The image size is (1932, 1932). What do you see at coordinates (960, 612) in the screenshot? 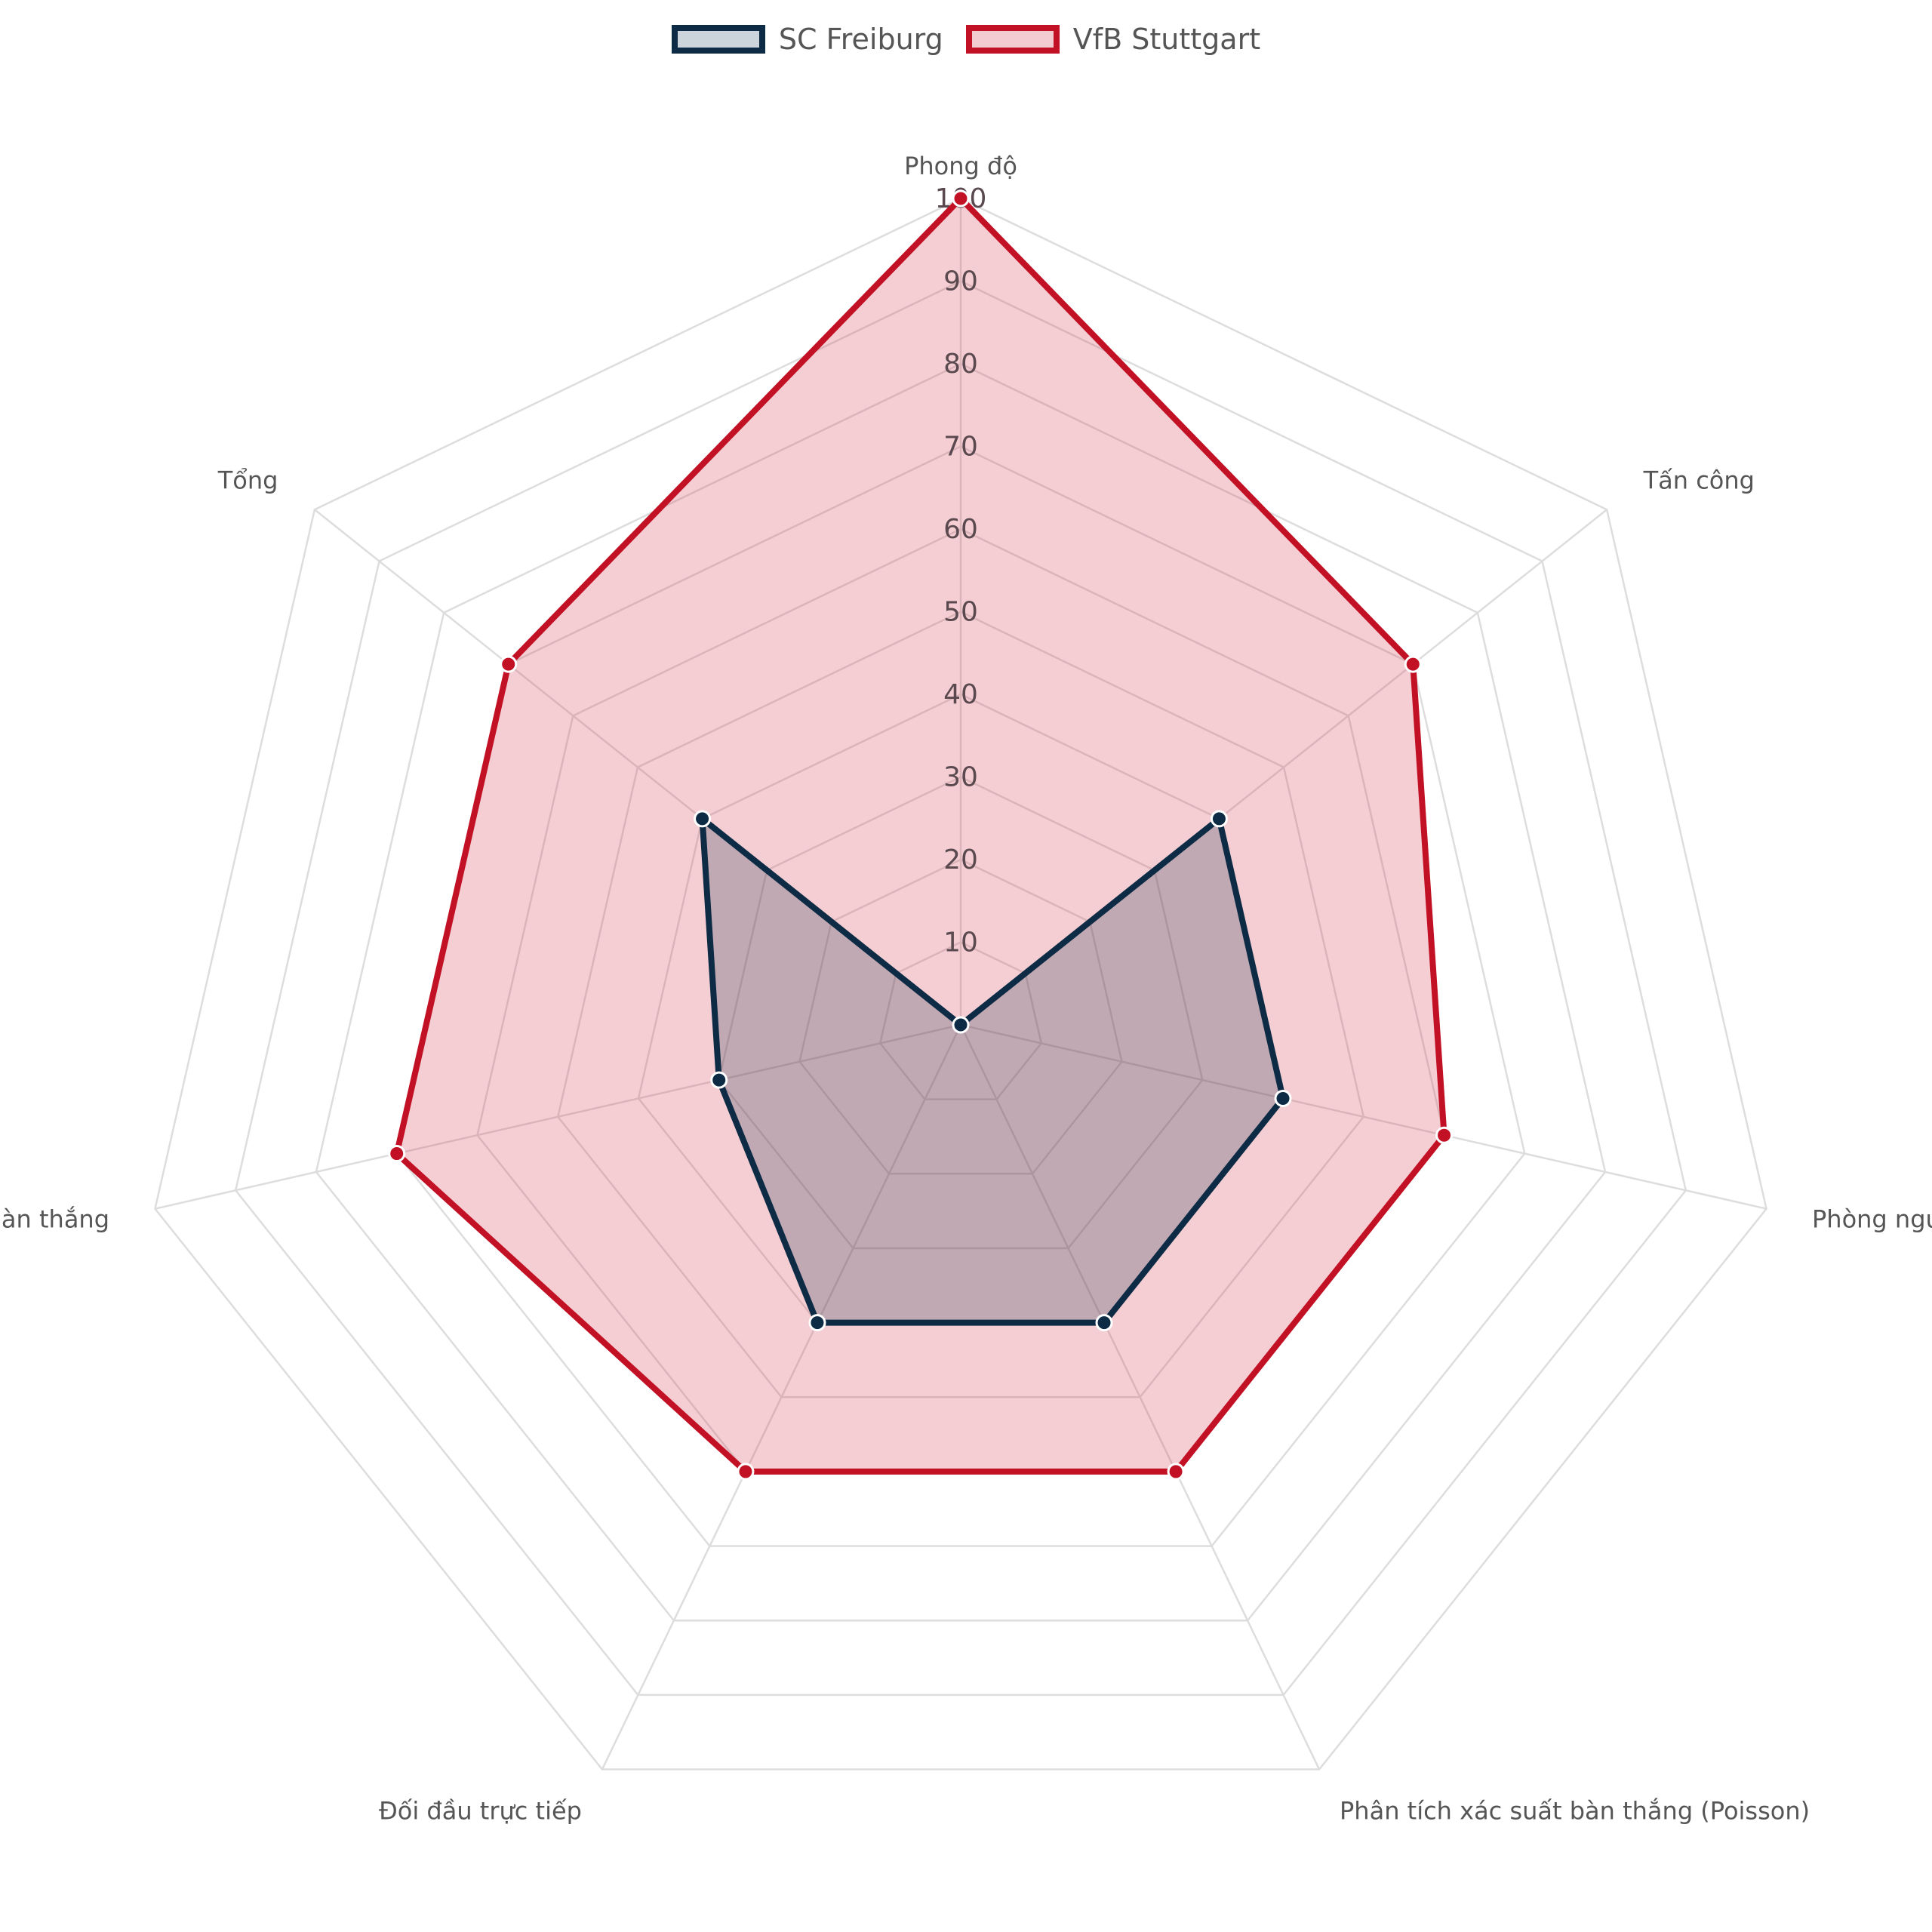
I see `radial-tick-label-50: 50` at bounding box center [960, 612].